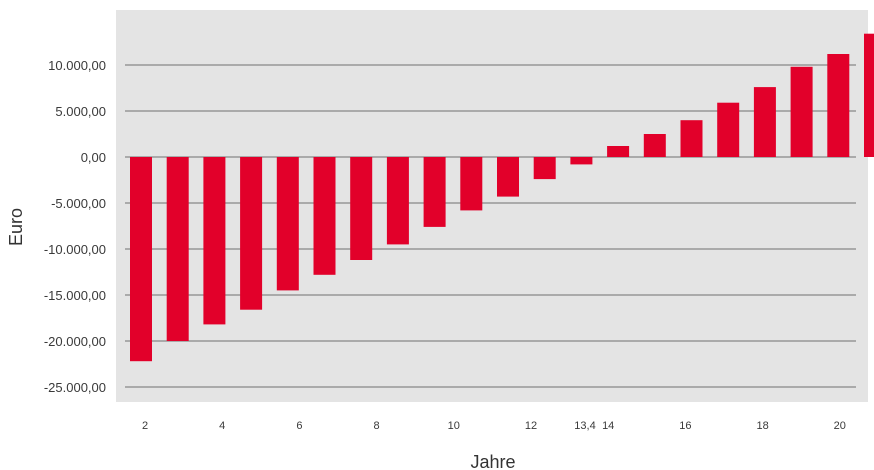 This screenshot has height=470, width=874. I want to click on x-tick-label: 12, so click(531, 426).